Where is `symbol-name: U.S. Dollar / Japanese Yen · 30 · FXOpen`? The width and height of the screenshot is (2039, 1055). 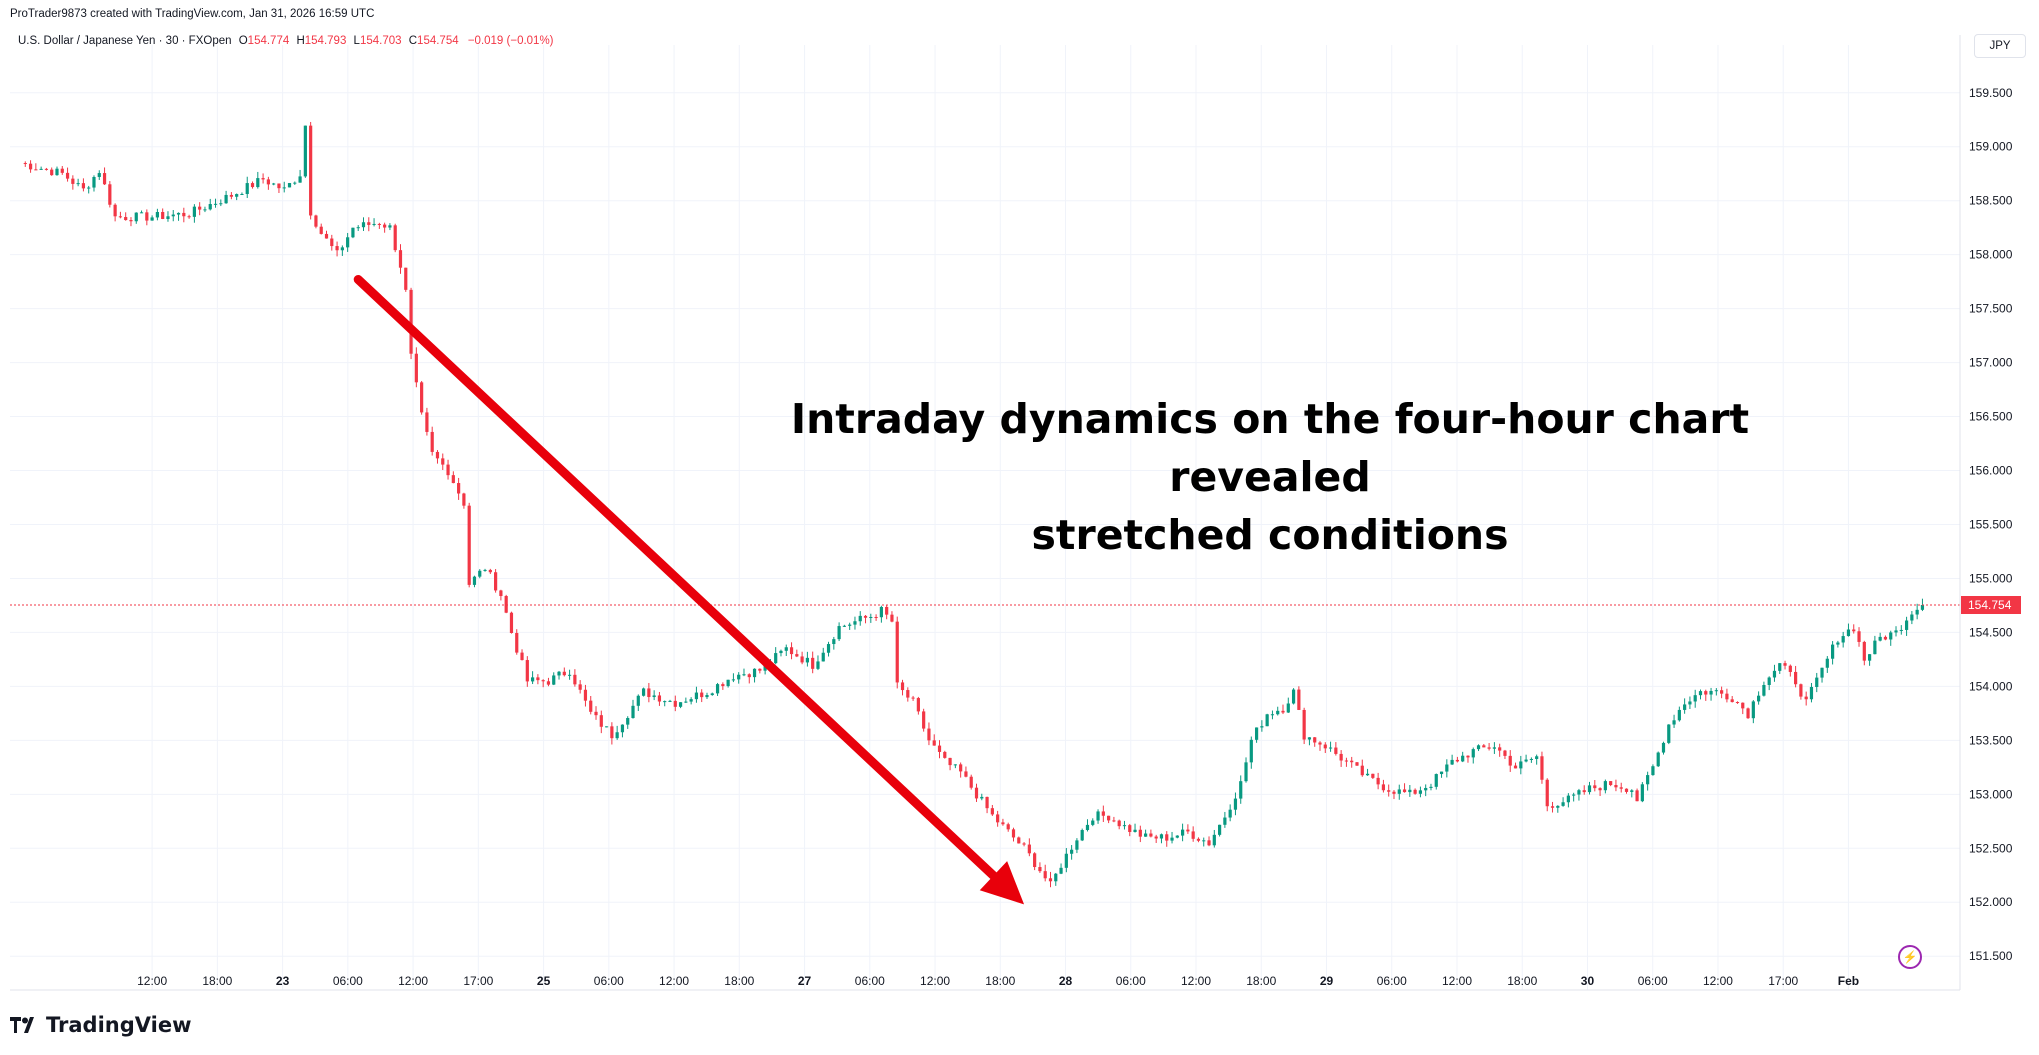 symbol-name: U.S. Dollar / Japanese Yen · 30 · FXOpen is located at coordinates (125, 41).